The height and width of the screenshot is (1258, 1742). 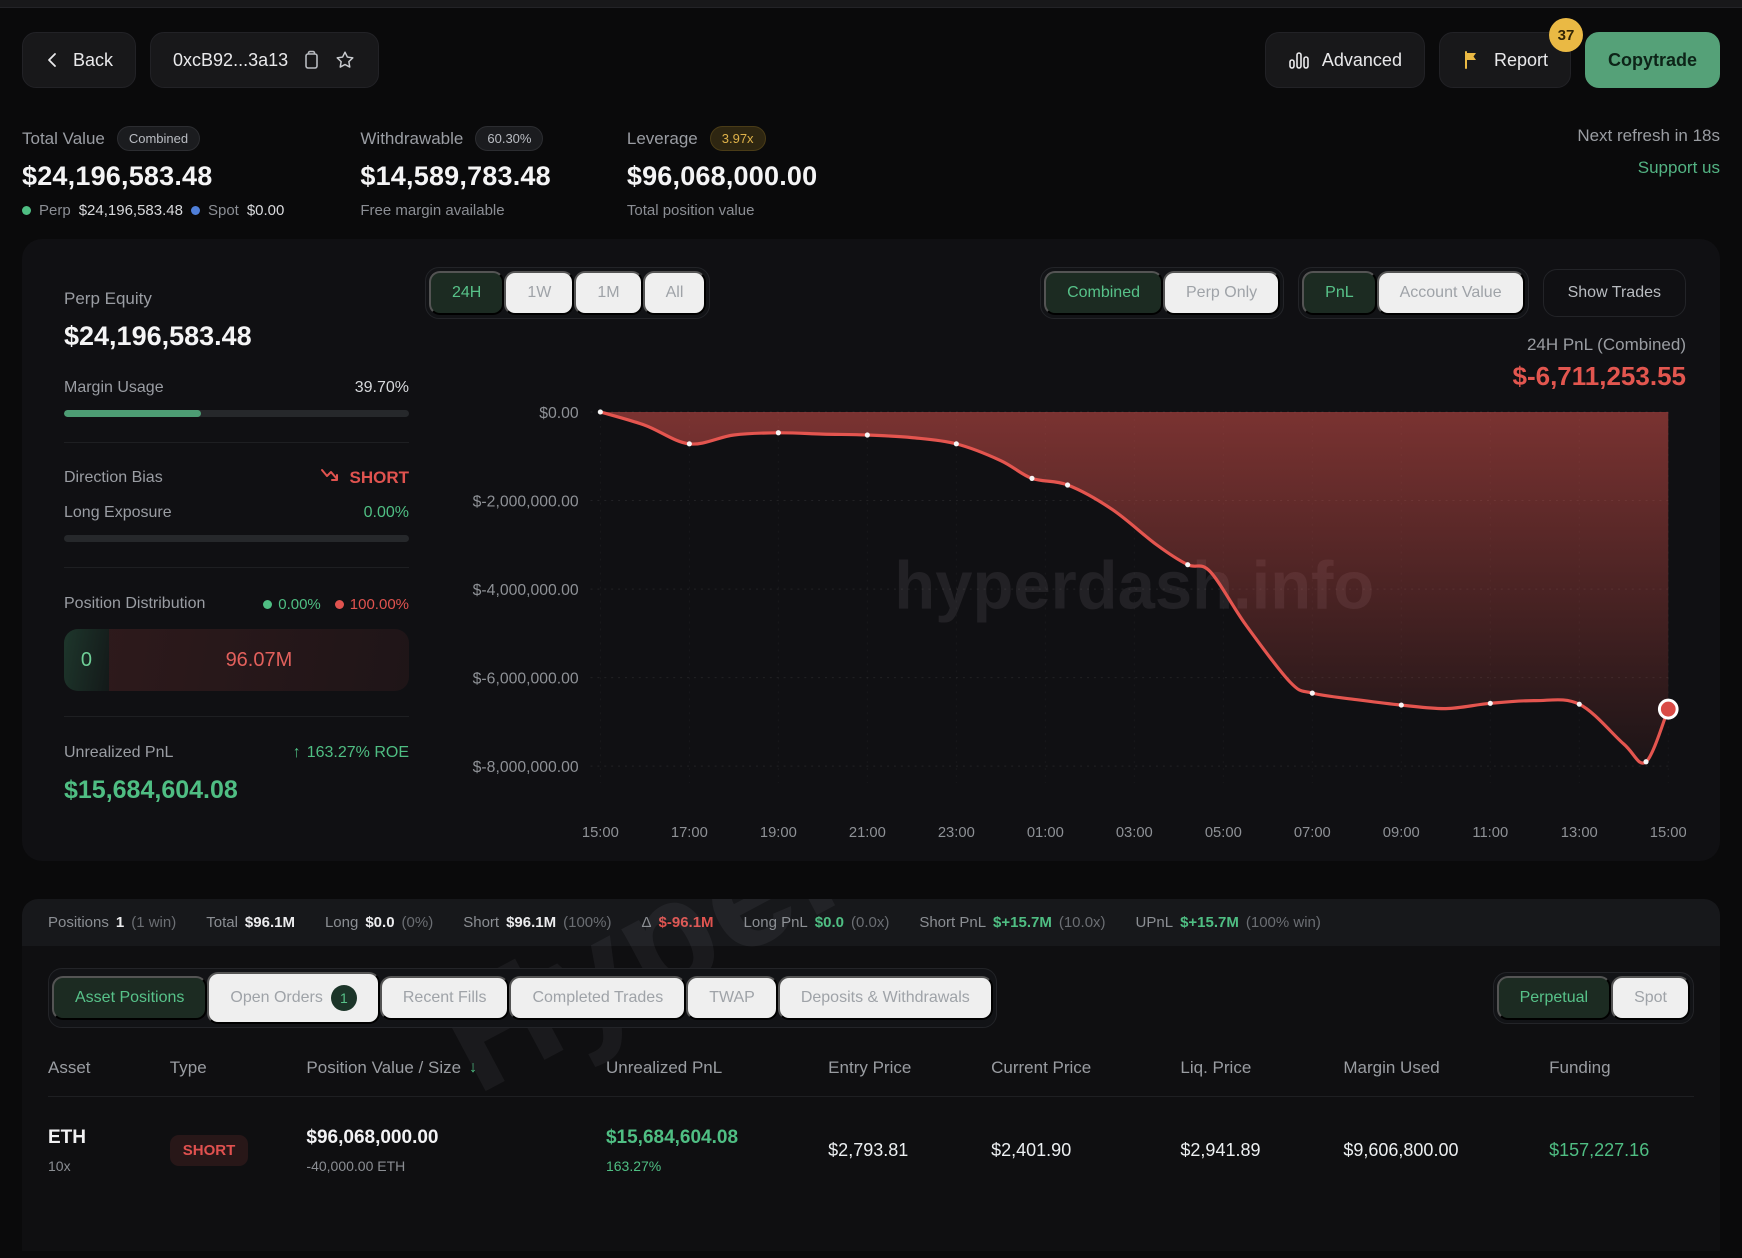 What do you see at coordinates (1344, 60) in the screenshot?
I see `advanced-button: Advanced` at bounding box center [1344, 60].